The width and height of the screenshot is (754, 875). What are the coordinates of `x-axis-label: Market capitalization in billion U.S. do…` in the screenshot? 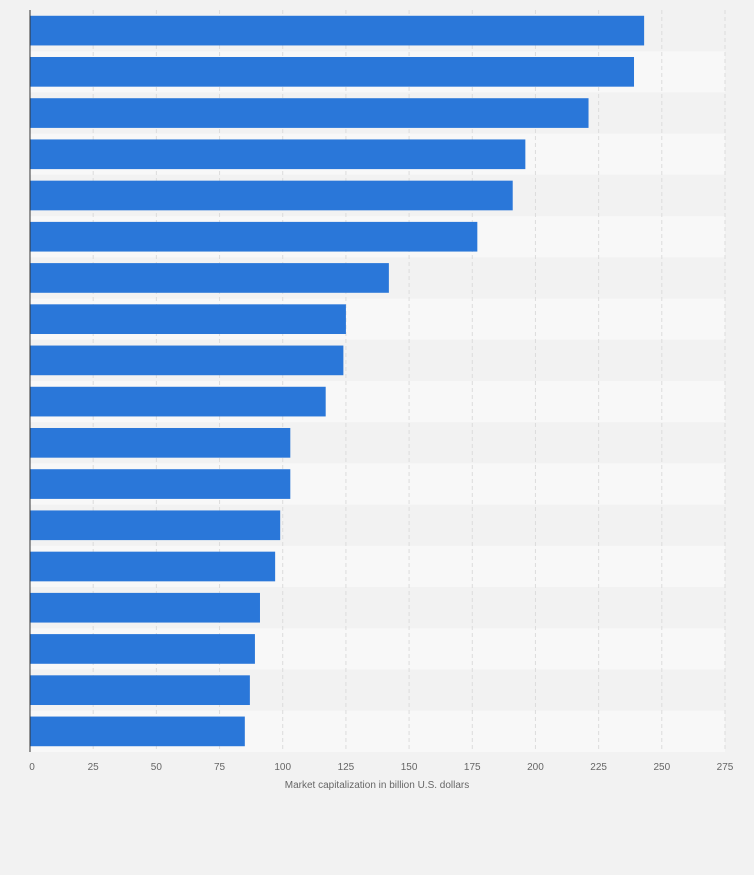 It's located at (377, 785).